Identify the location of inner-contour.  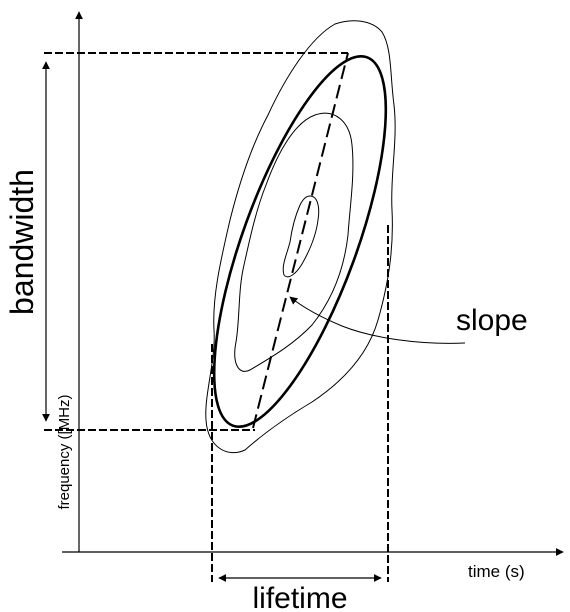
(301, 236).